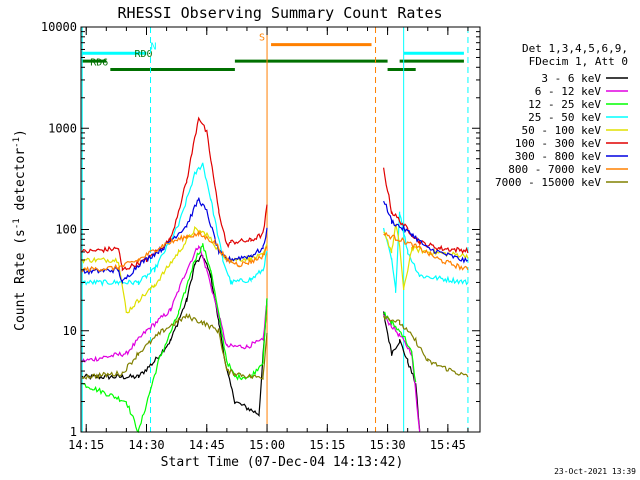  What do you see at coordinates (595, 471) in the screenshot?
I see `date-stamp: 23-Oct-2021 13:39` at bounding box center [595, 471].